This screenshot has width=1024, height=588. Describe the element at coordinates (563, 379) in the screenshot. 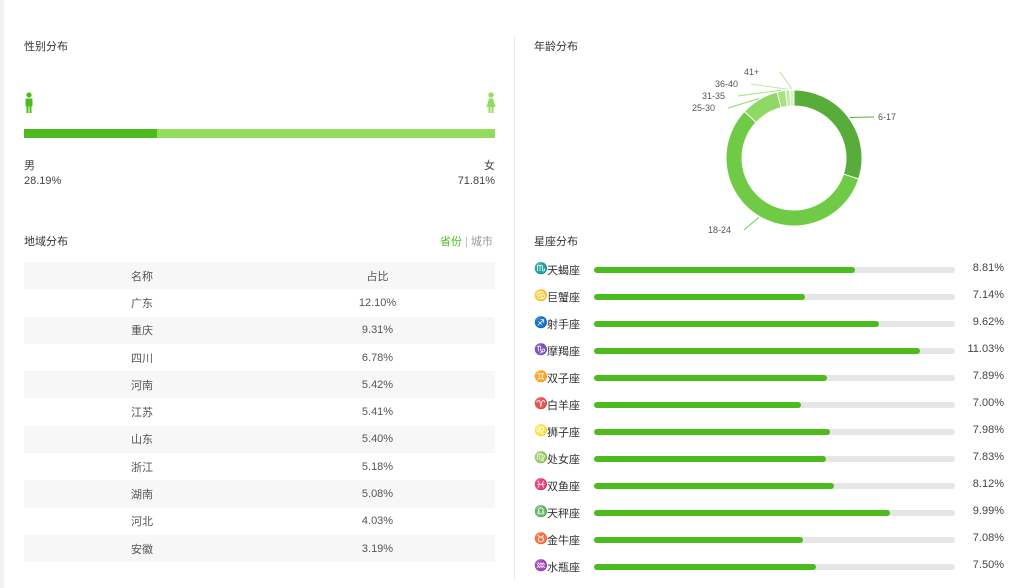

I see `constellation-name: 双子座` at that location.